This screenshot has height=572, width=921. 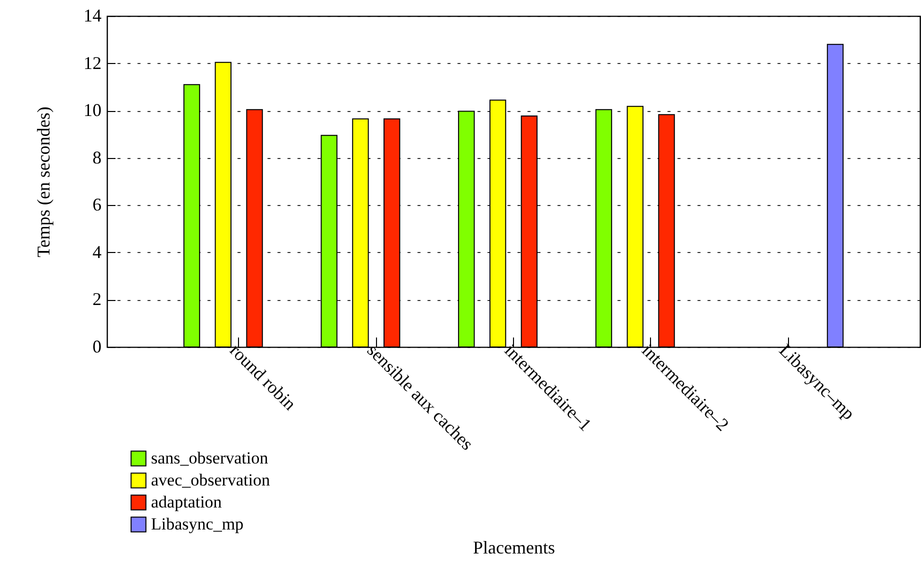 What do you see at coordinates (210, 458) in the screenshot?
I see `legend-label: sans_observation` at bounding box center [210, 458].